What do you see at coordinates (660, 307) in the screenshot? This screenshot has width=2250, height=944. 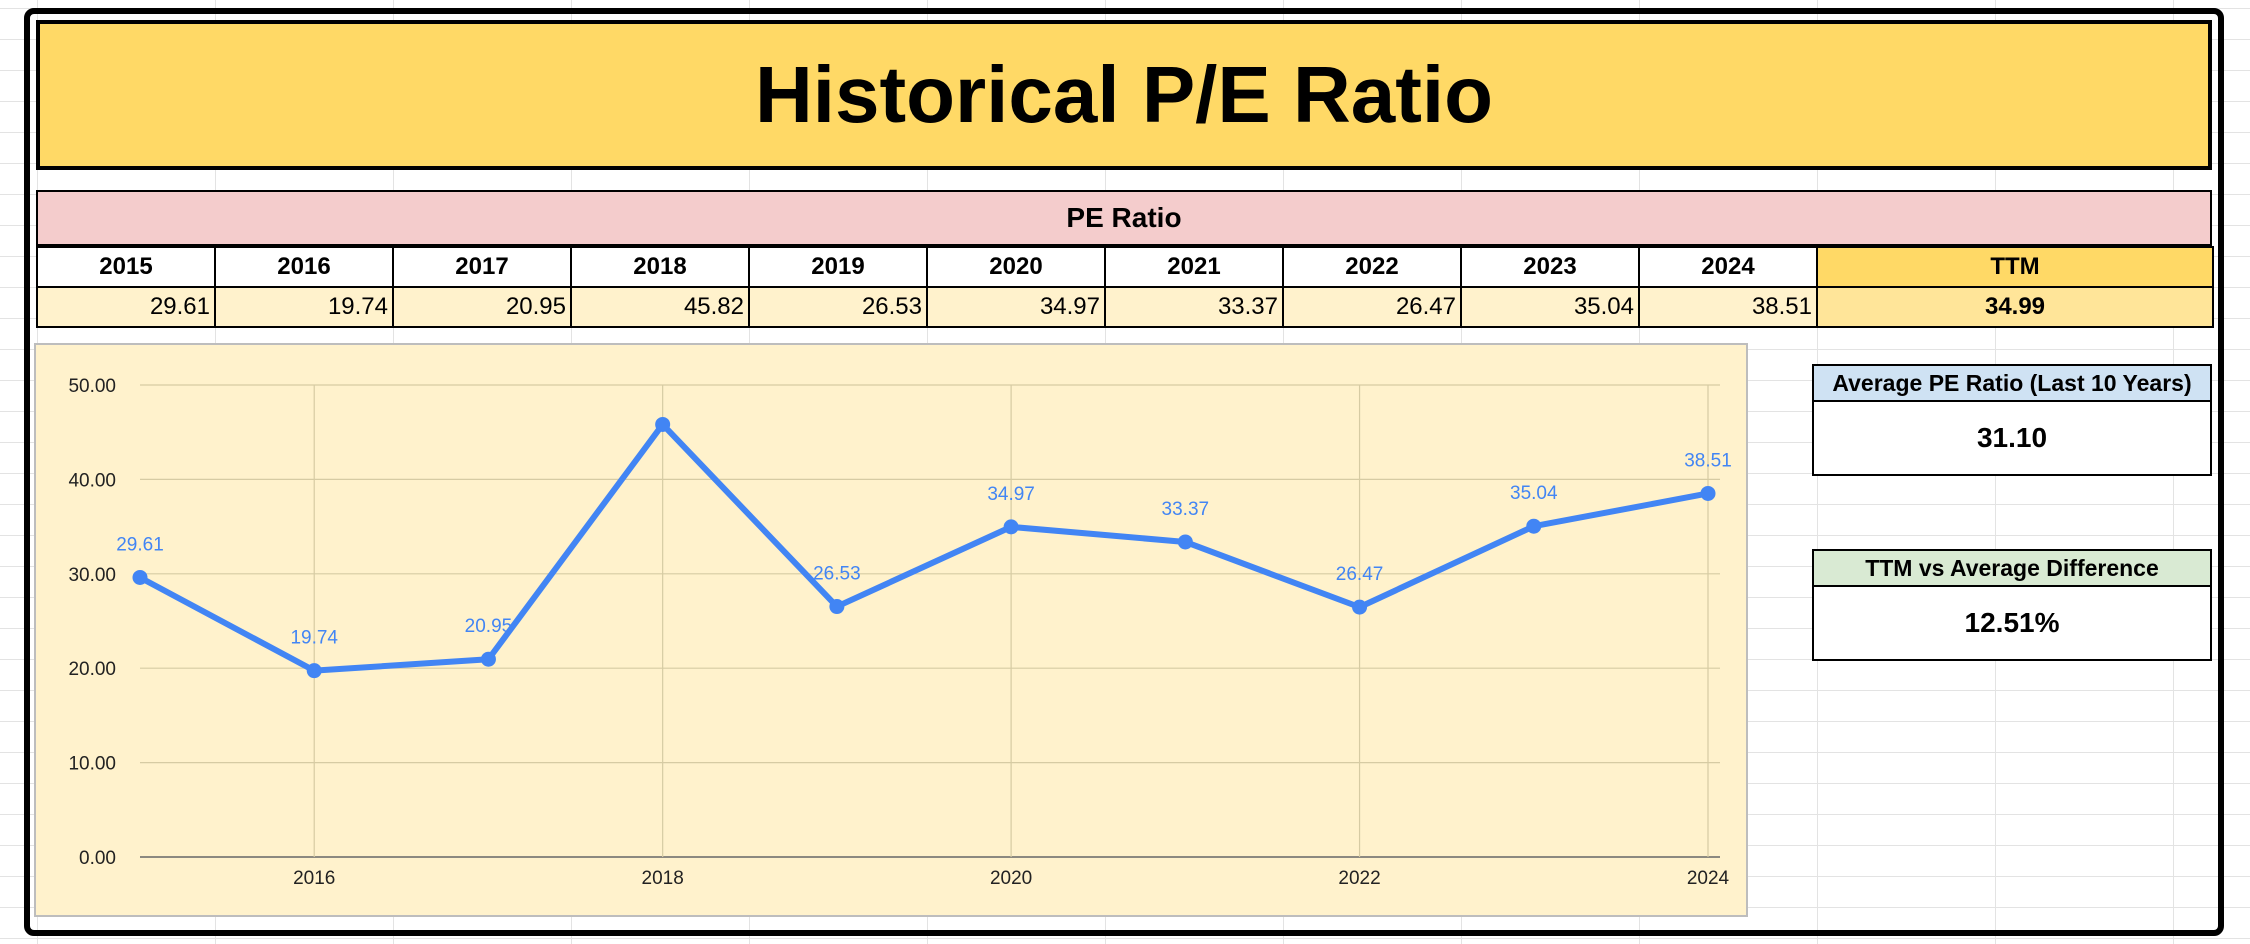 I see `pe-value-cell: 45.82` at bounding box center [660, 307].